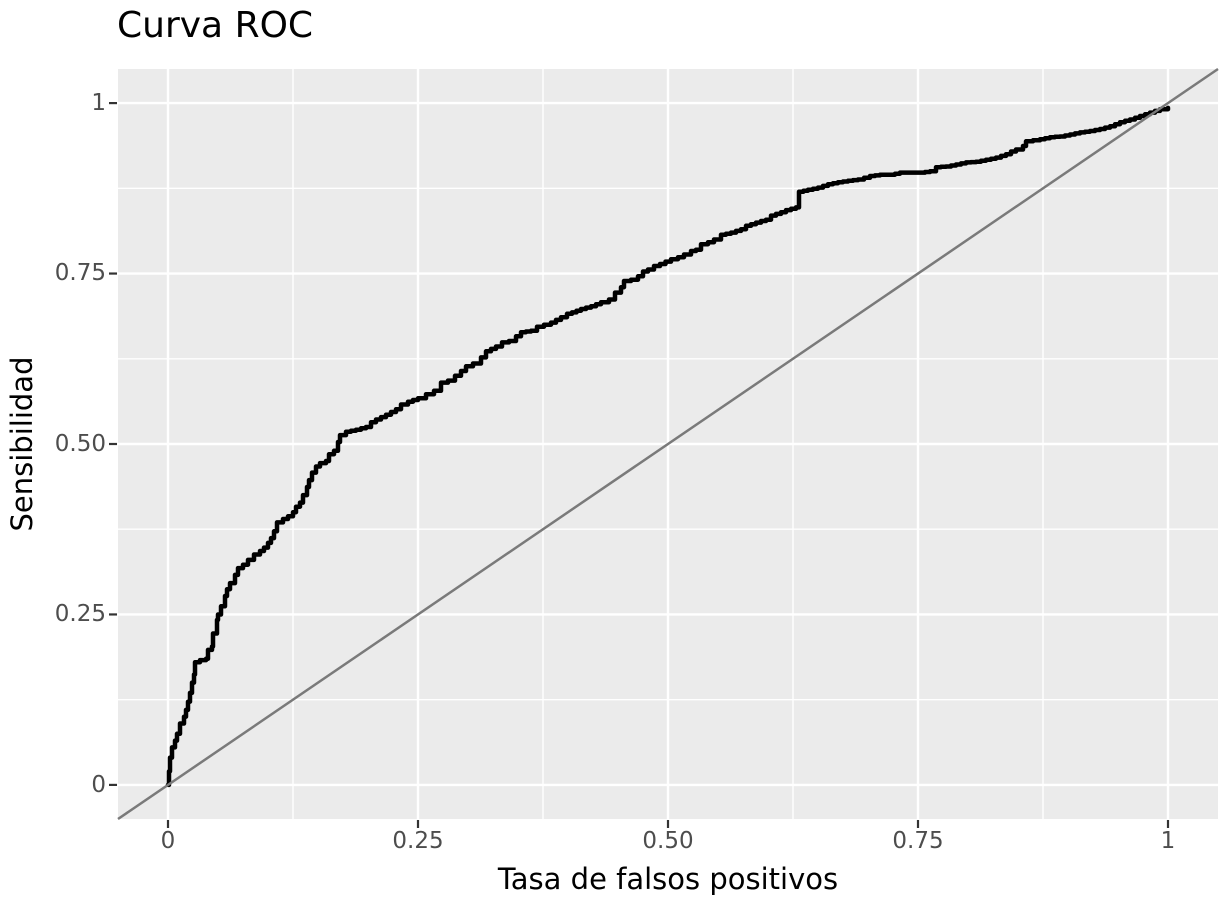 The image size is (1228, 921). I want to click on x-tick-label-050: 0.50, so click(668, 841).